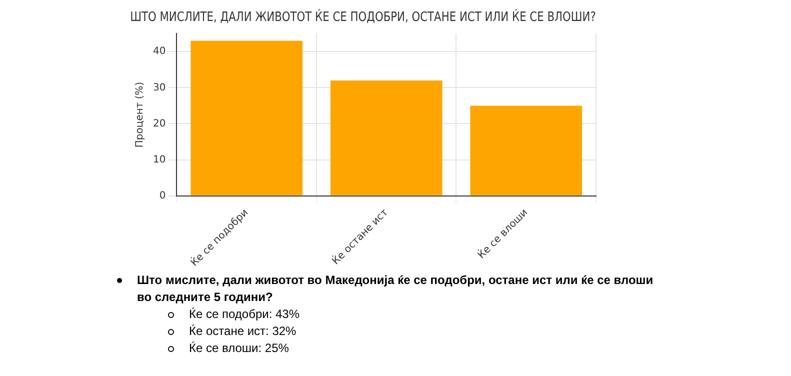 This screenshot has height=376, width=791. I want to click on text: Ќе остане ист: 32%, so click(242, 331).